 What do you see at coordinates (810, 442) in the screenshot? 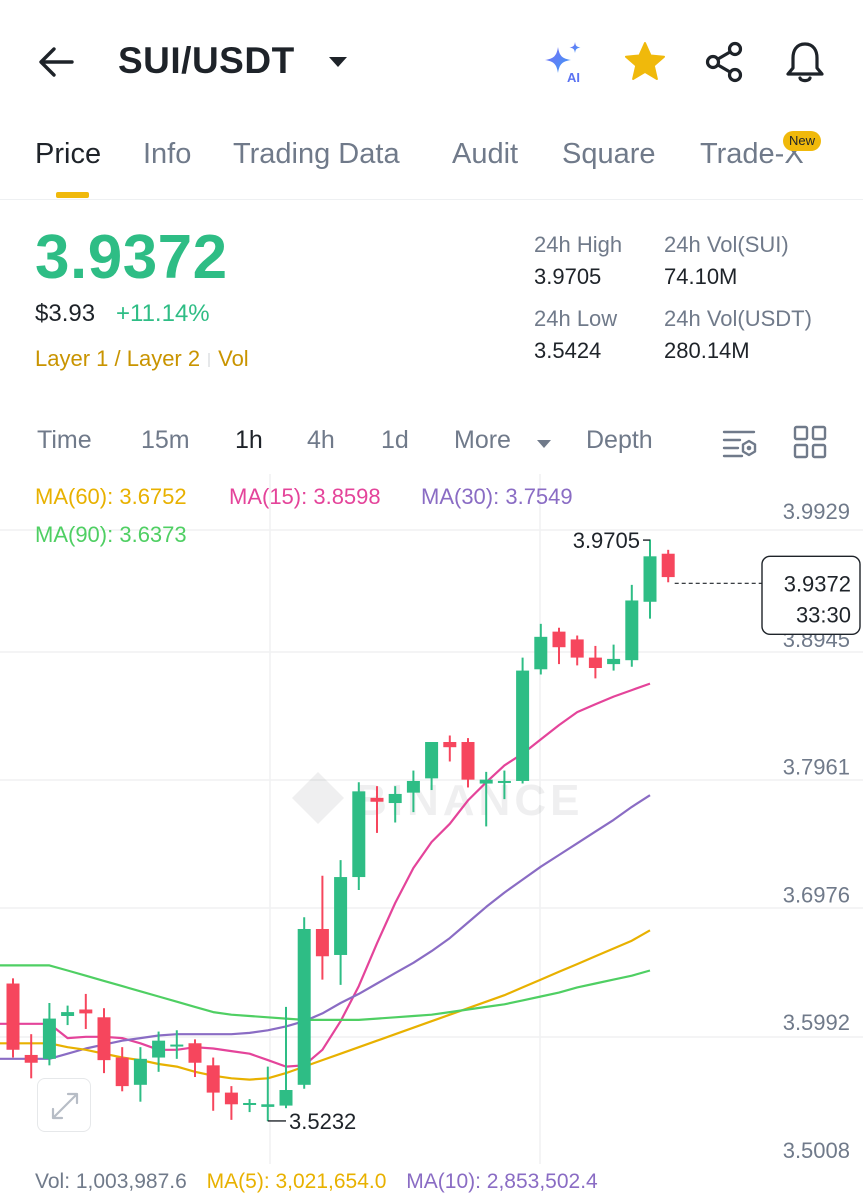
I see `grid-layout-icon` at bounding box center [810, 442].